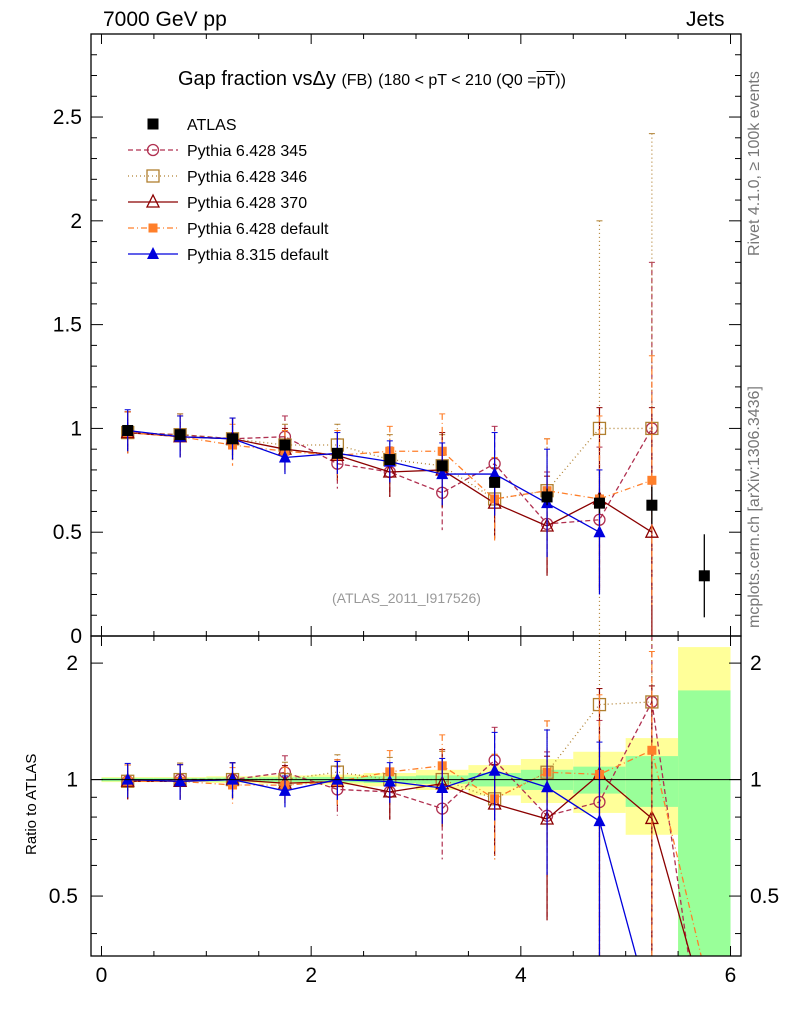 The width and height of the screenshot is (786, 1024). Describe the element at coordinates (754, 163) in the screenshot. I see `rivet-label: Rivet 4.1.0, ≥ 100k events` at that location.